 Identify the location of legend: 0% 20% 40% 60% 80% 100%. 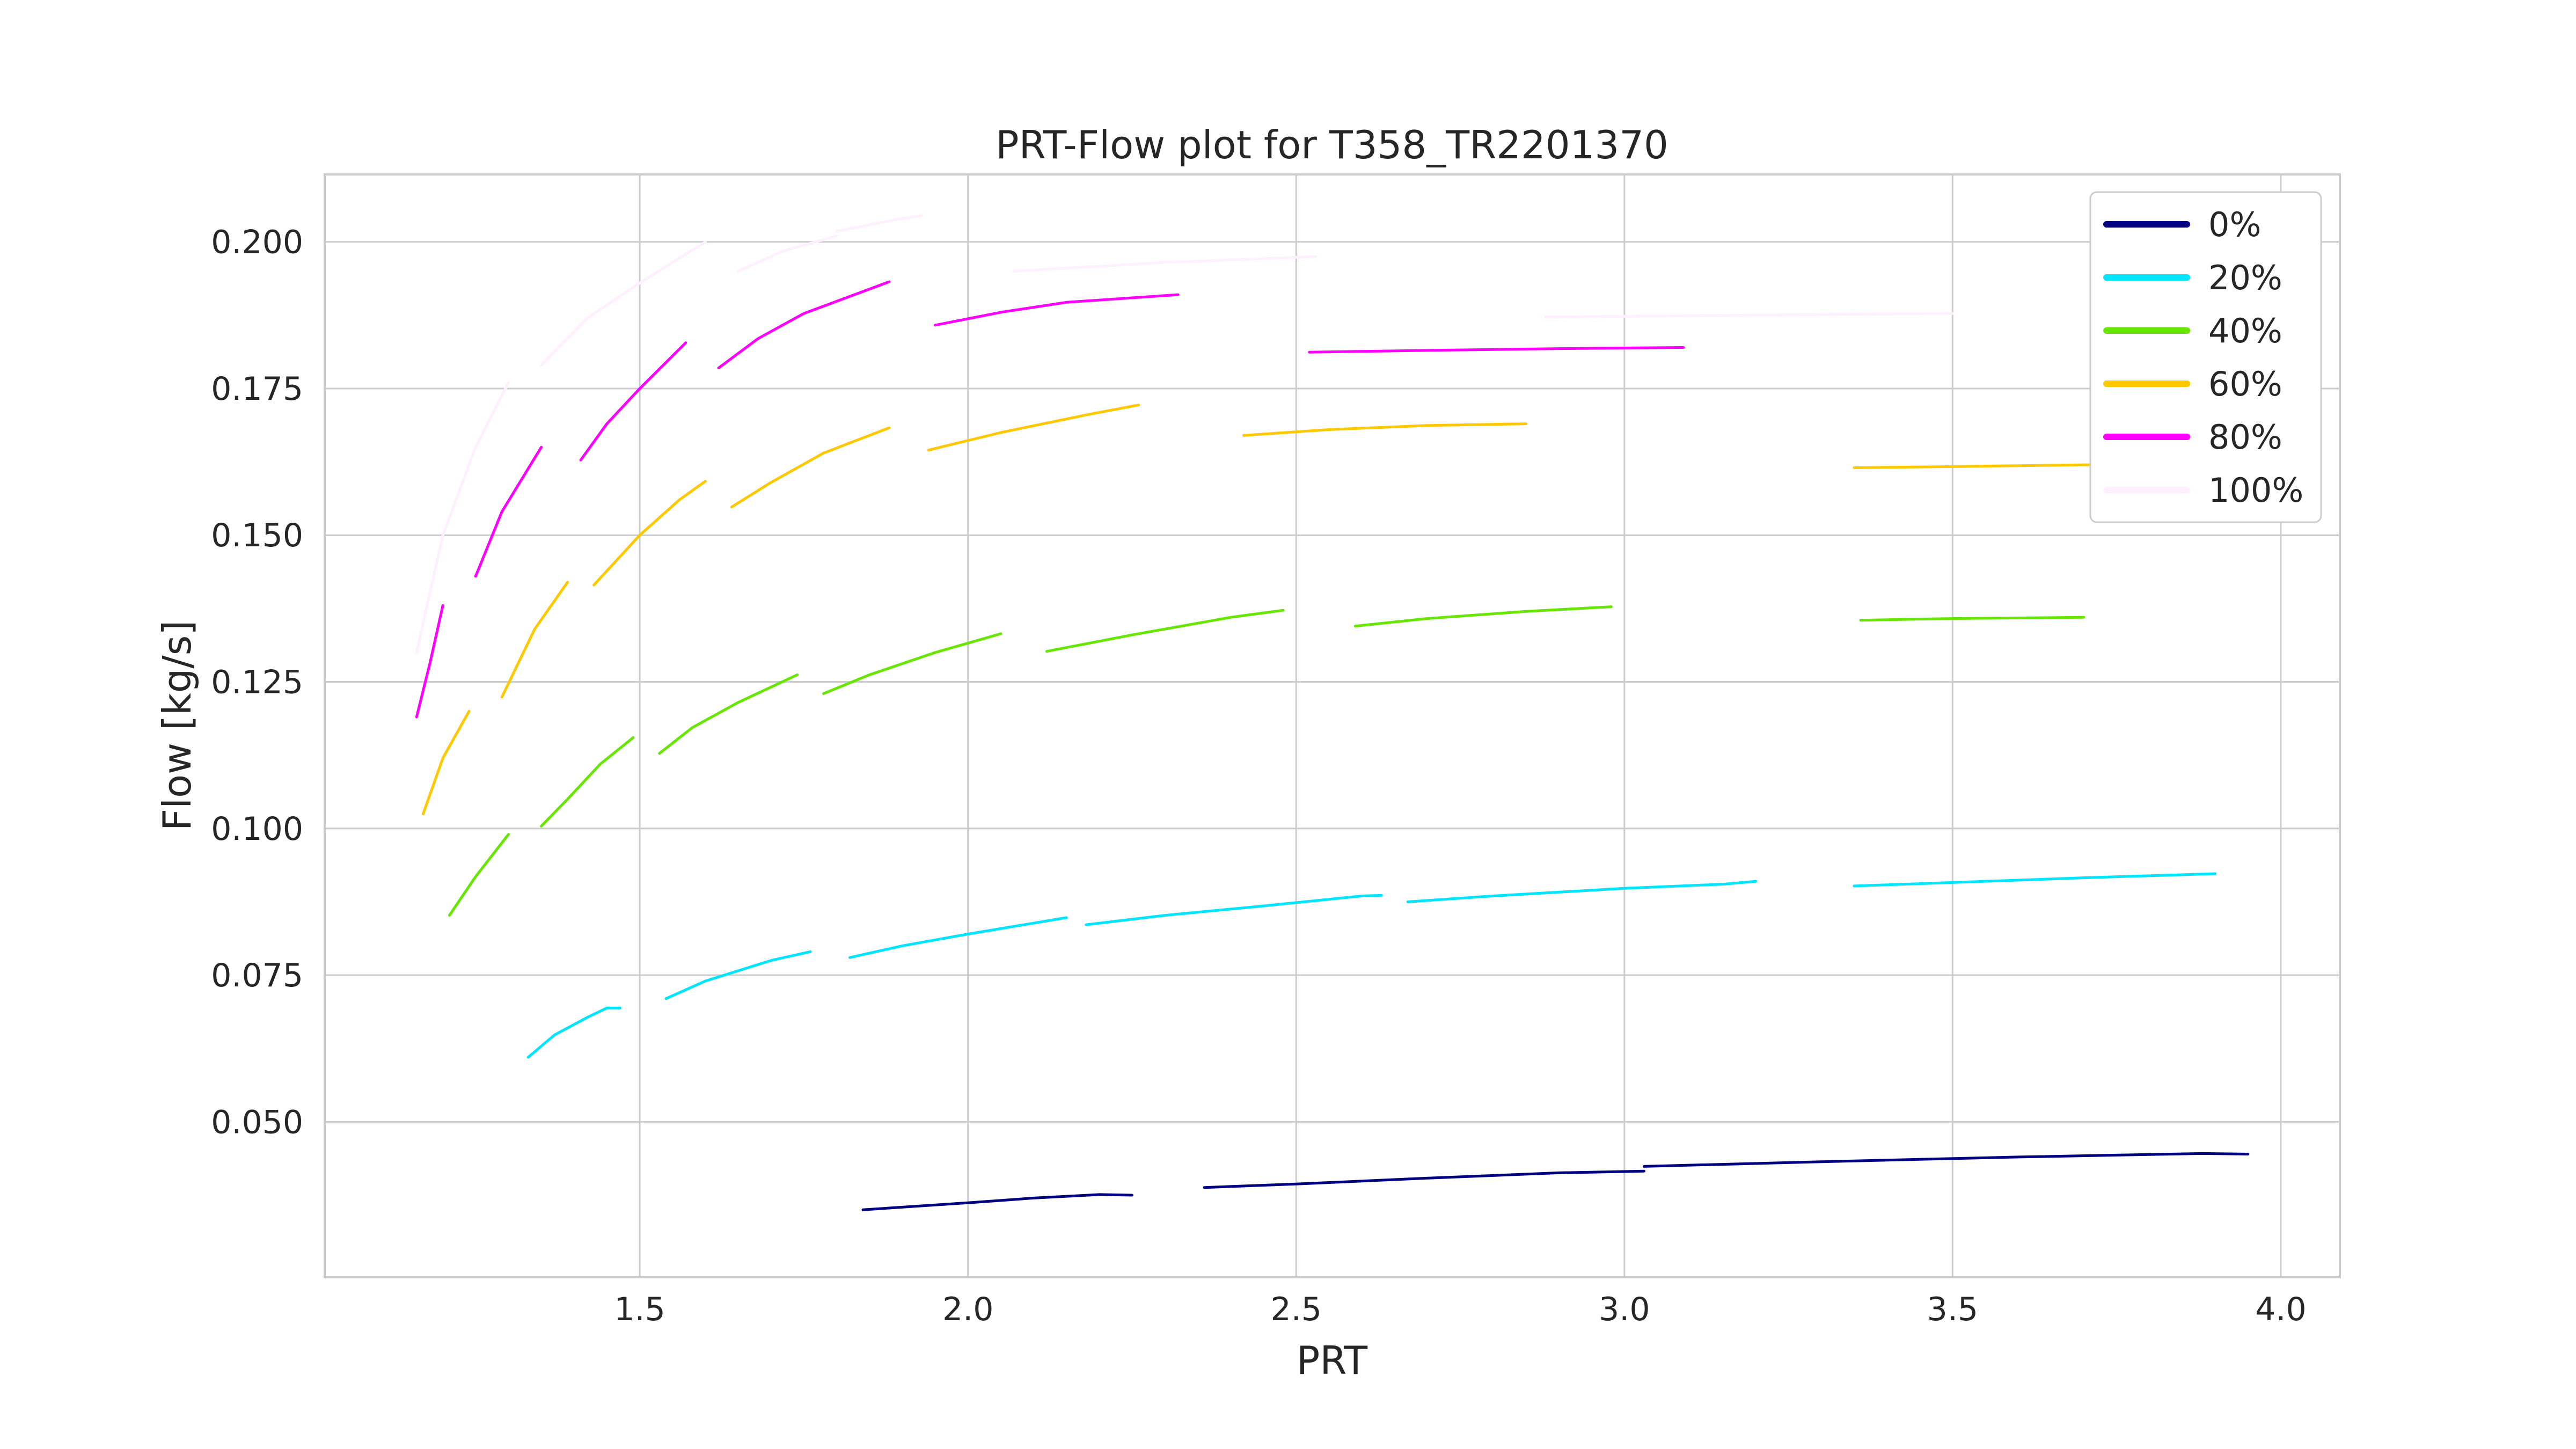
(2205, 357).